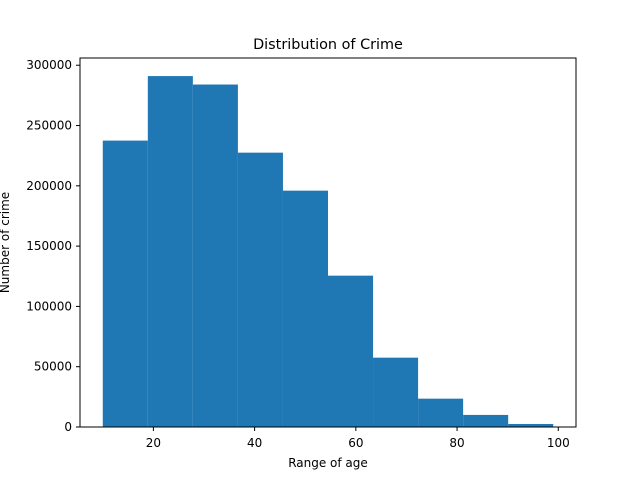 The height and width of the screenshot is (480, 640). Describe the element at coordinates (49, 126) in the screenshot. I see `y-tick-label: 250000` at that location.